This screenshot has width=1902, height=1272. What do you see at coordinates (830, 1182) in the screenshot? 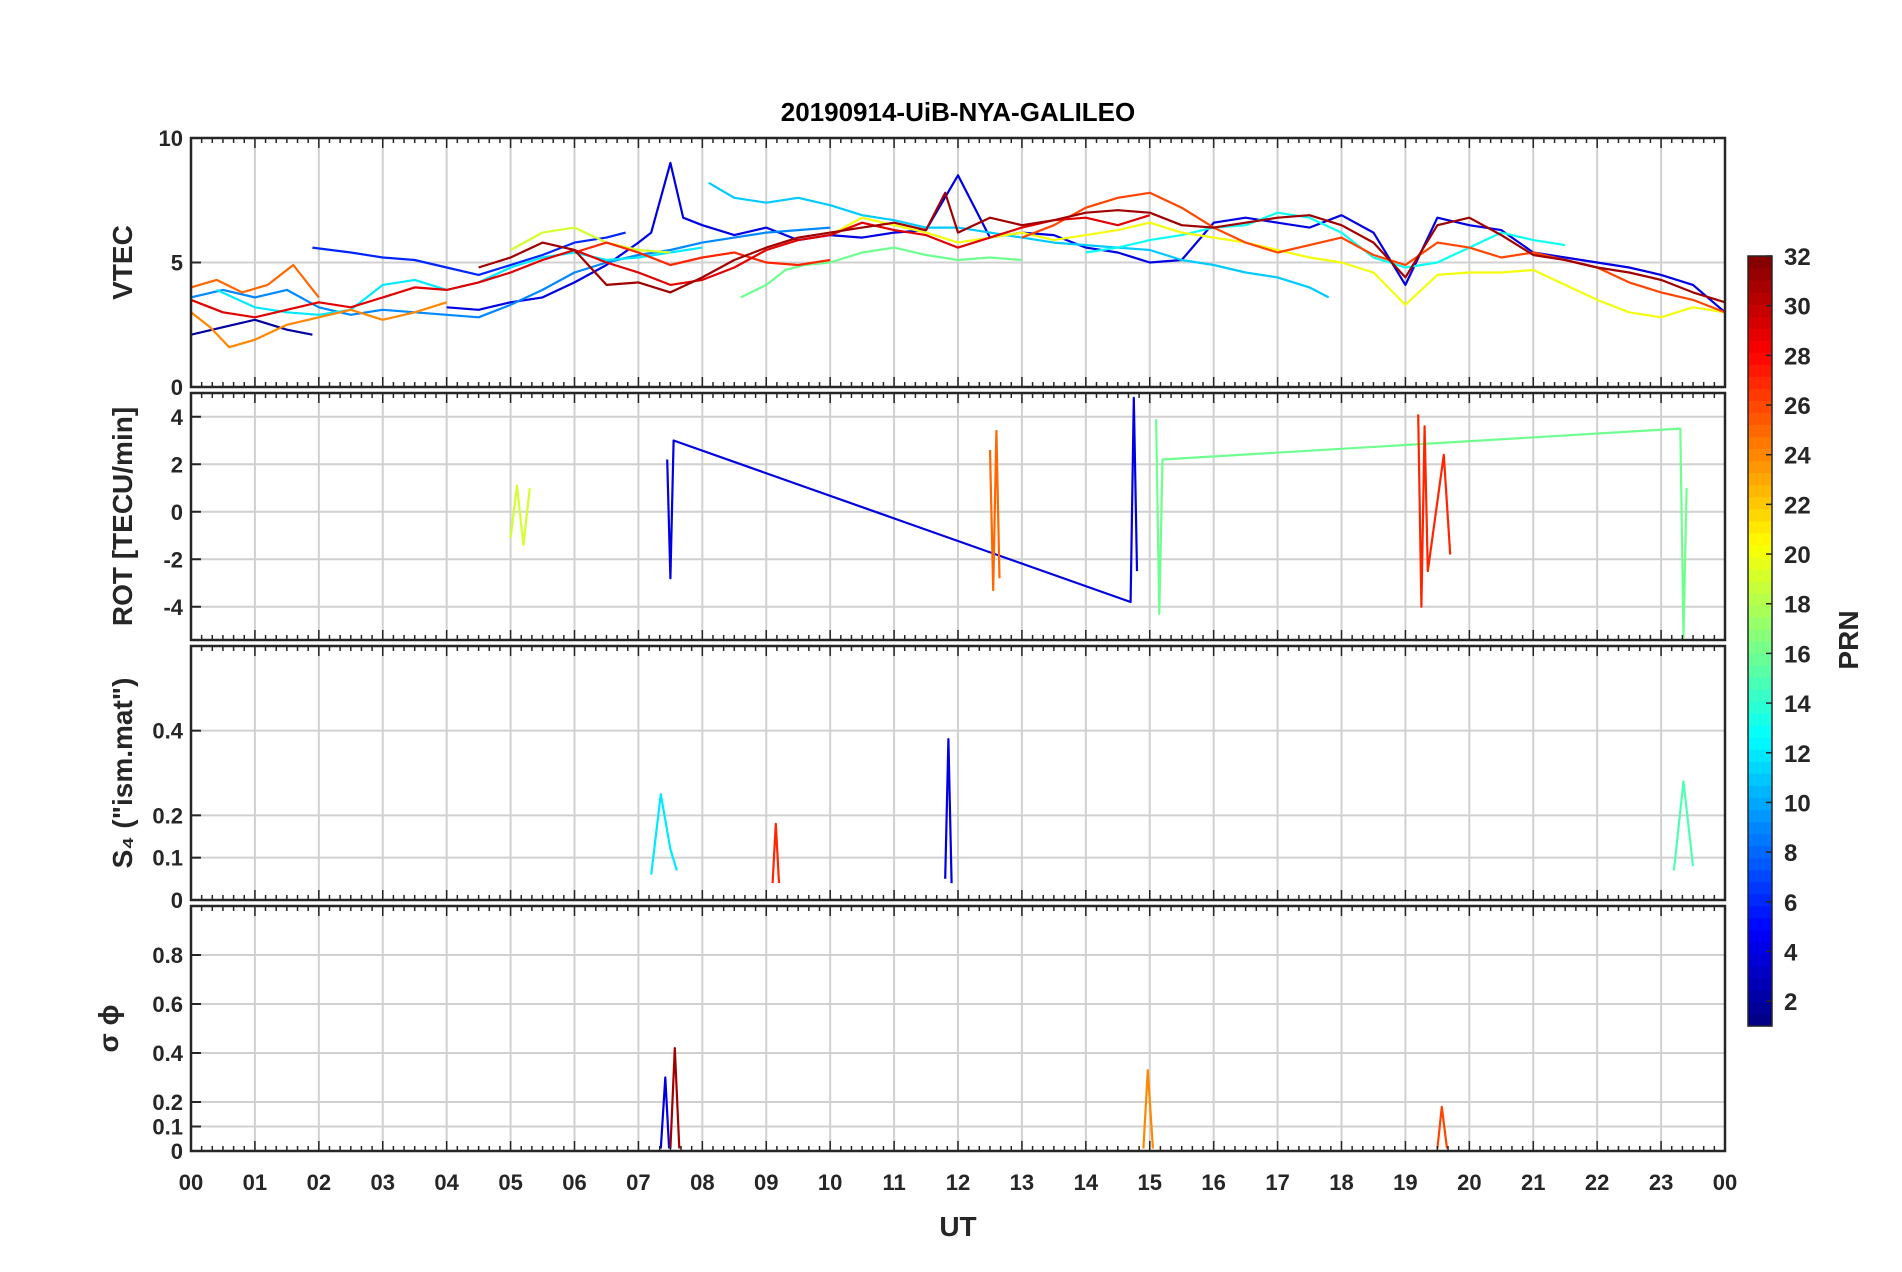
I see `x-tick-label: 10` at bounding box center [830, 1182].